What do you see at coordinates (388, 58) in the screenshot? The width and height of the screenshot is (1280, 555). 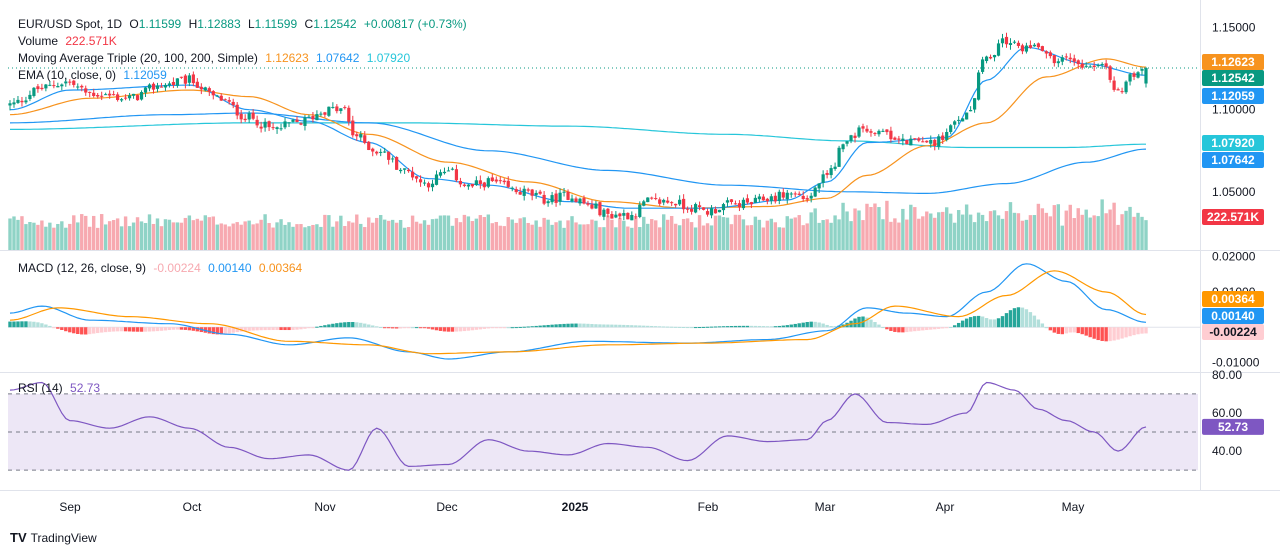 I see `ma200-value: 1.07920` at bounding box center [388, 58].